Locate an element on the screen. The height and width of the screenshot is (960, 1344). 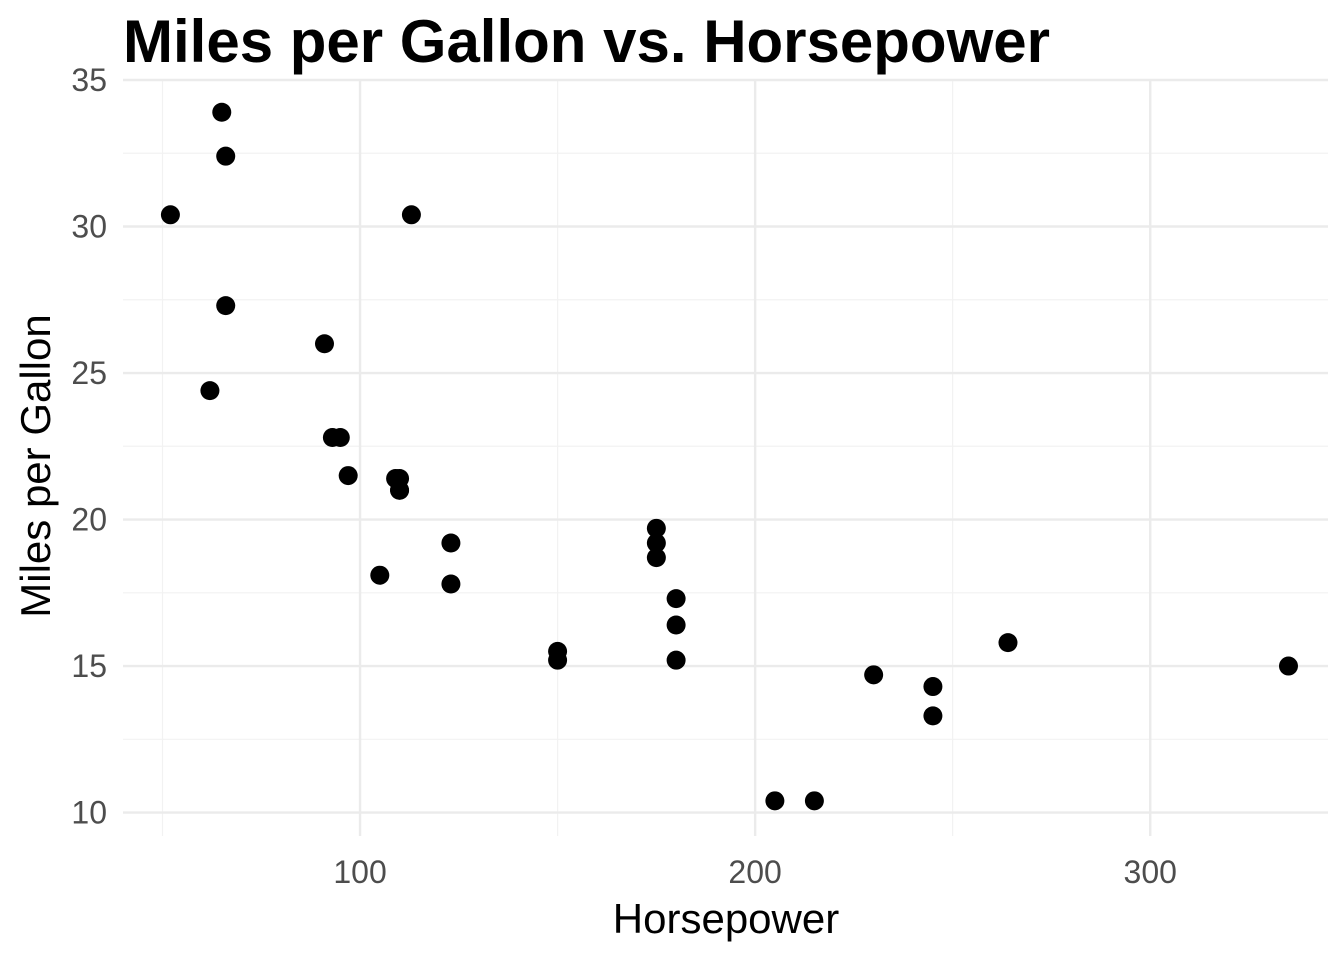
y-tick-label: 25 is located at coordinates (89, 373).